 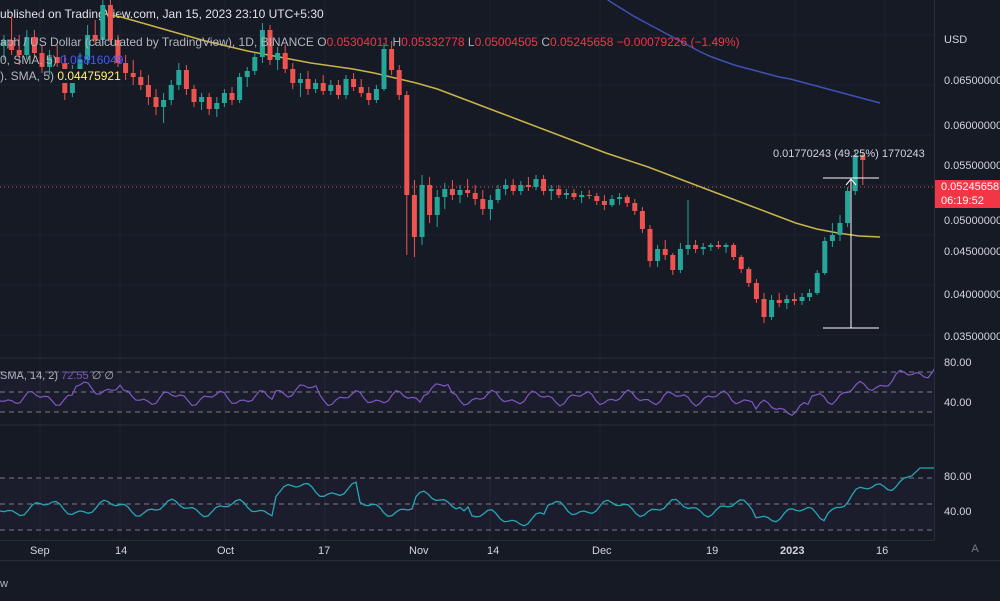 I want to click on time-axis, so click(x=467, y=550).